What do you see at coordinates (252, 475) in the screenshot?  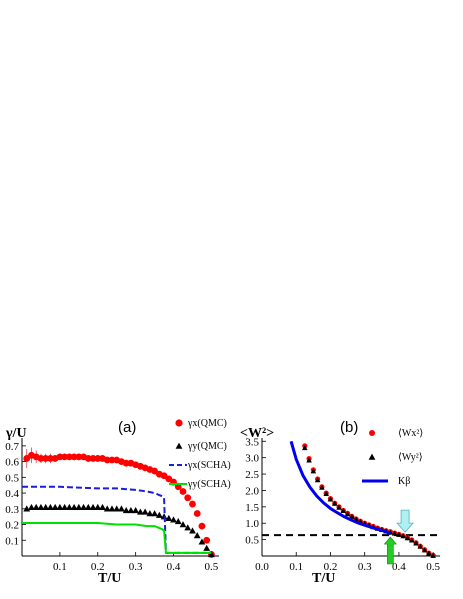 I see `y-tick-label: 2.5` at bounding box center [252, 475].